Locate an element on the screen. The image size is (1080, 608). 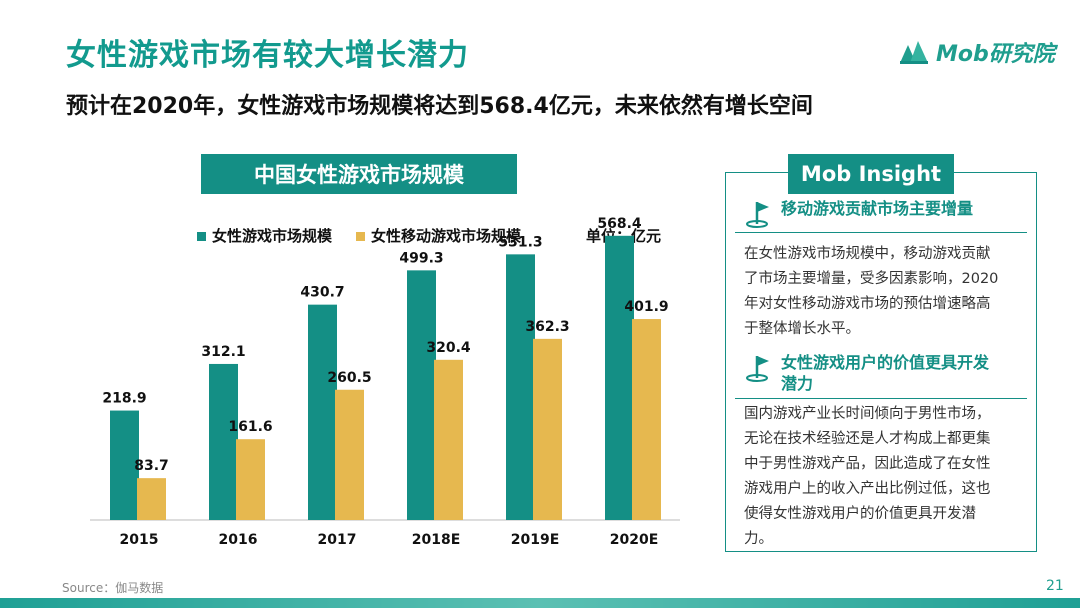
data-label: 260.5 is located at coordinates (349, 378).